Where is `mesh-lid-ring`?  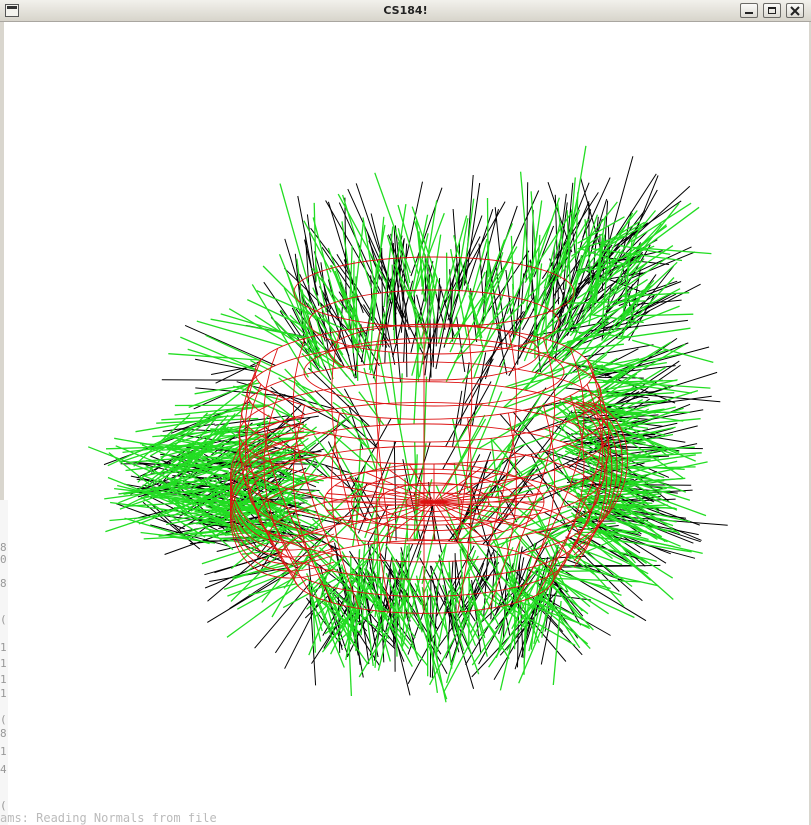 mesh-lid-ring is located at coordinates (434, 372).